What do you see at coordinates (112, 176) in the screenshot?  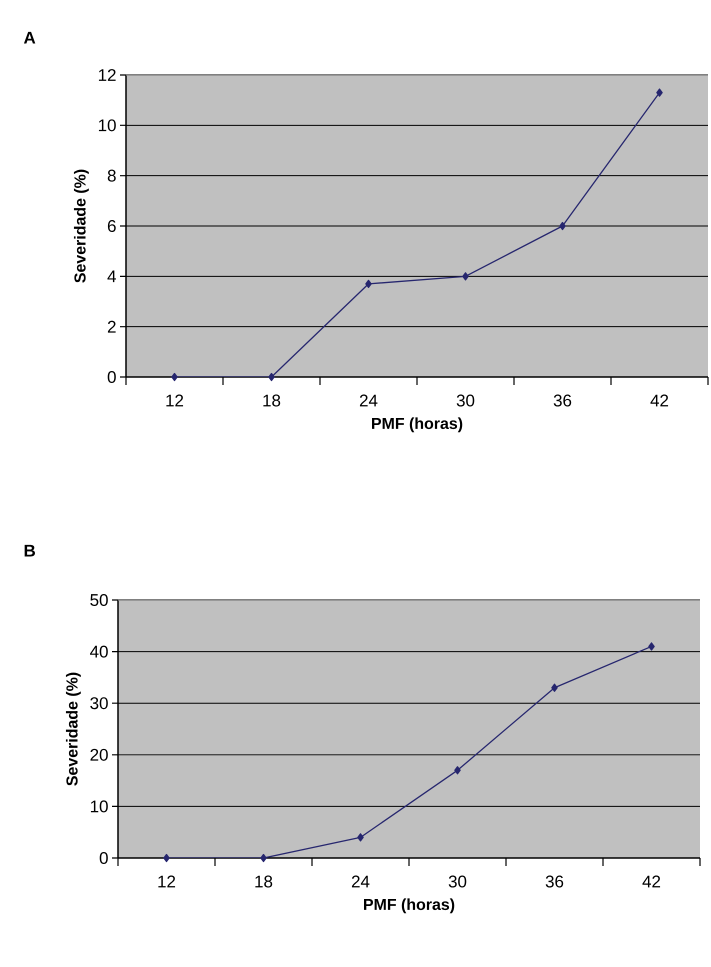 I see `y-tick-label: 8` at bounding box center [112, 176].